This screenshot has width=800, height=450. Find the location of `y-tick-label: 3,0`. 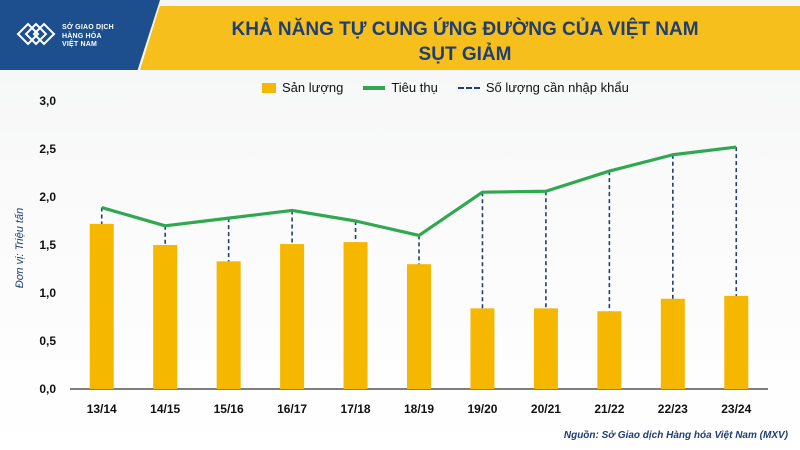

y-tick-label: 3,0 is located at coordinates (47, 101).